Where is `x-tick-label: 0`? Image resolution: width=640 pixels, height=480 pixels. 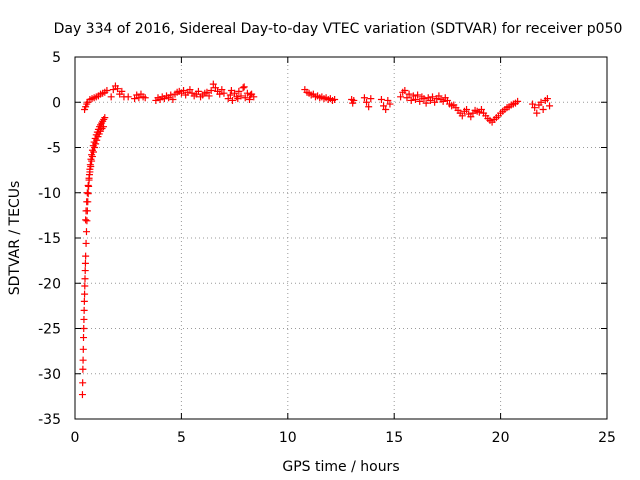 x-tick-label: 0 is located at coordinates (75, 438).